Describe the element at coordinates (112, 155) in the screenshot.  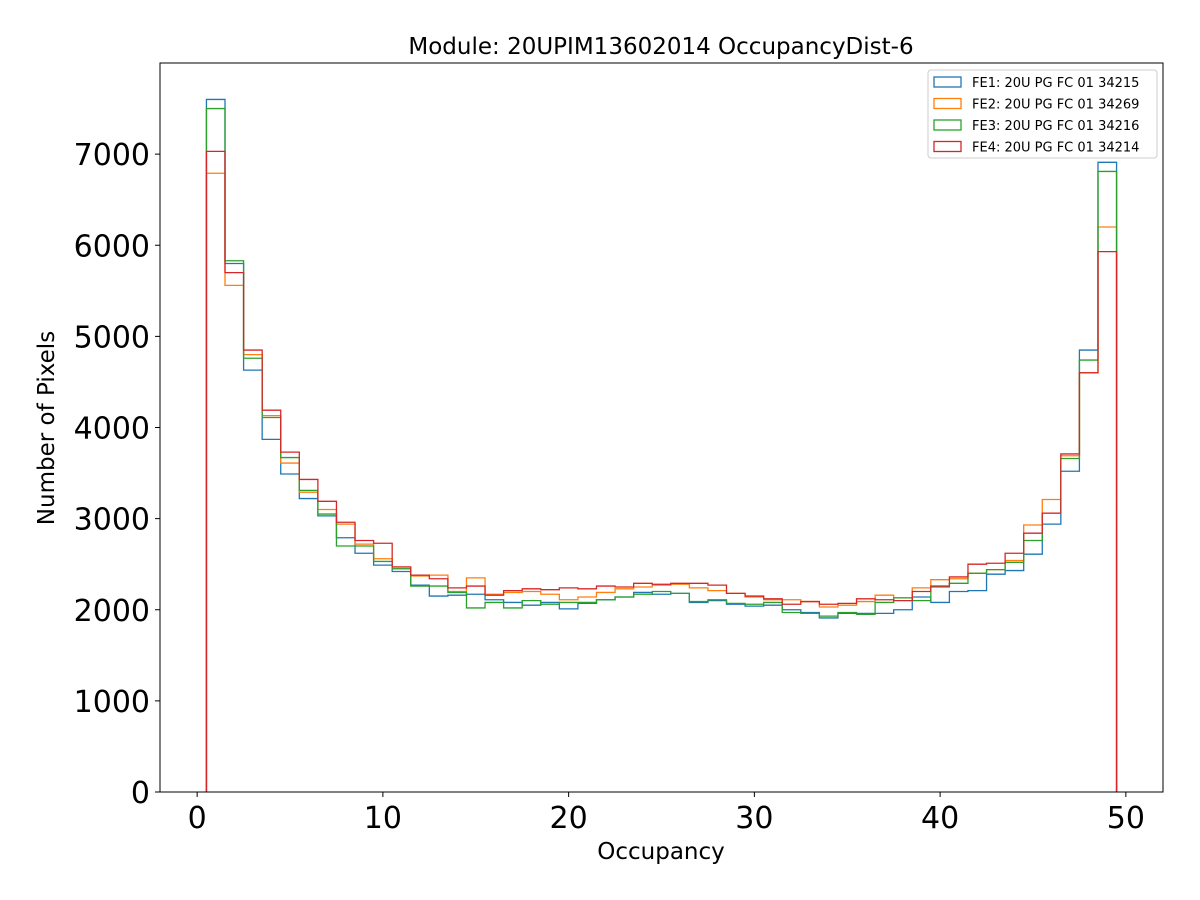
I see `y-tick-label: 7000` at that location.